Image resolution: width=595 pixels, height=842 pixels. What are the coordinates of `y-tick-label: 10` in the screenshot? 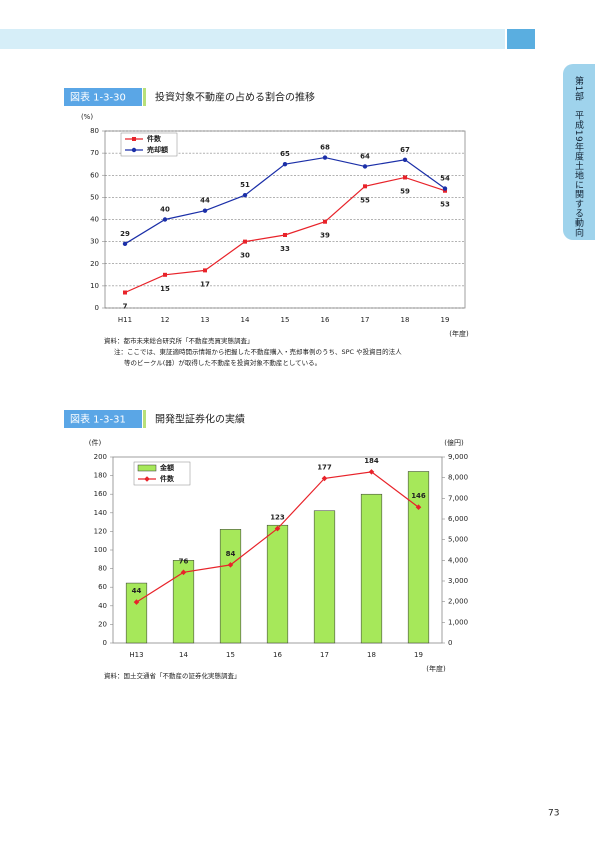 It's located at (94, 286).